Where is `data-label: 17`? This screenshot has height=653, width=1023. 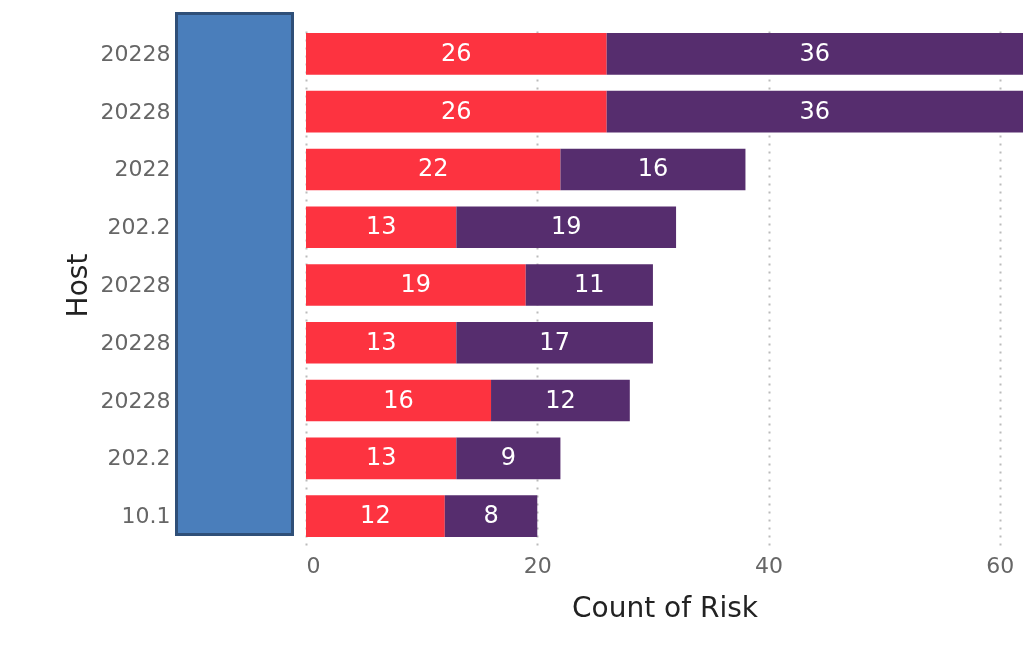 data-label: 17 is located at coordinates (554, 341).